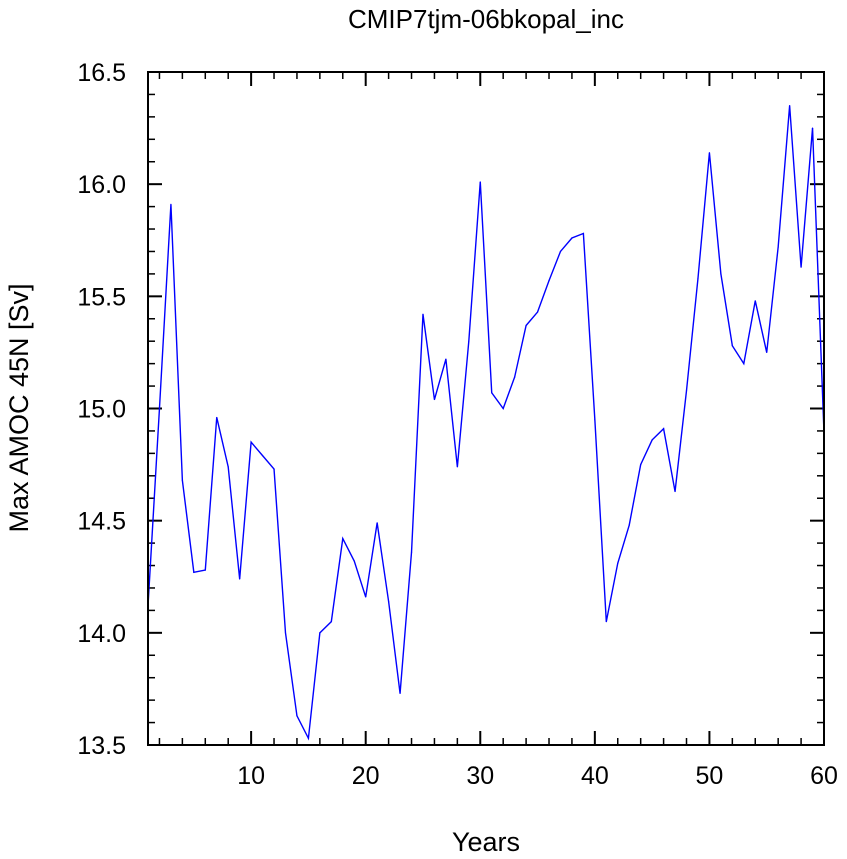 The height and width of the screenshot is (859, 847). I want to click on y-axis-tick-labels: 13.5 14.0 14.5 15.0 15.5 16.0 16.5, so click(101, 409).